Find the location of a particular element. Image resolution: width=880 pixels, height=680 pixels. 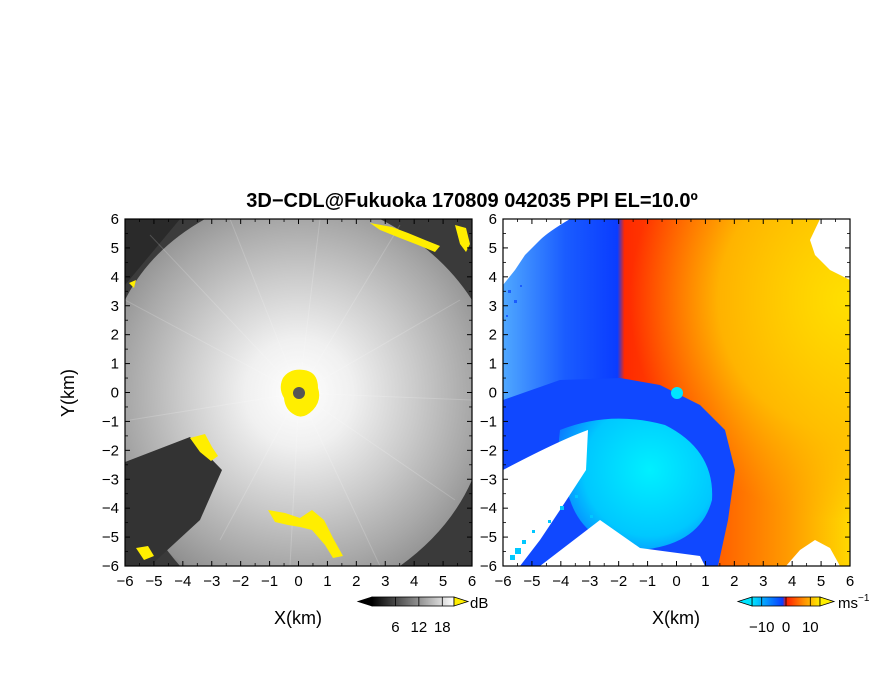

signal-x-tick-label: −1 is located at coordinates (269, 581).